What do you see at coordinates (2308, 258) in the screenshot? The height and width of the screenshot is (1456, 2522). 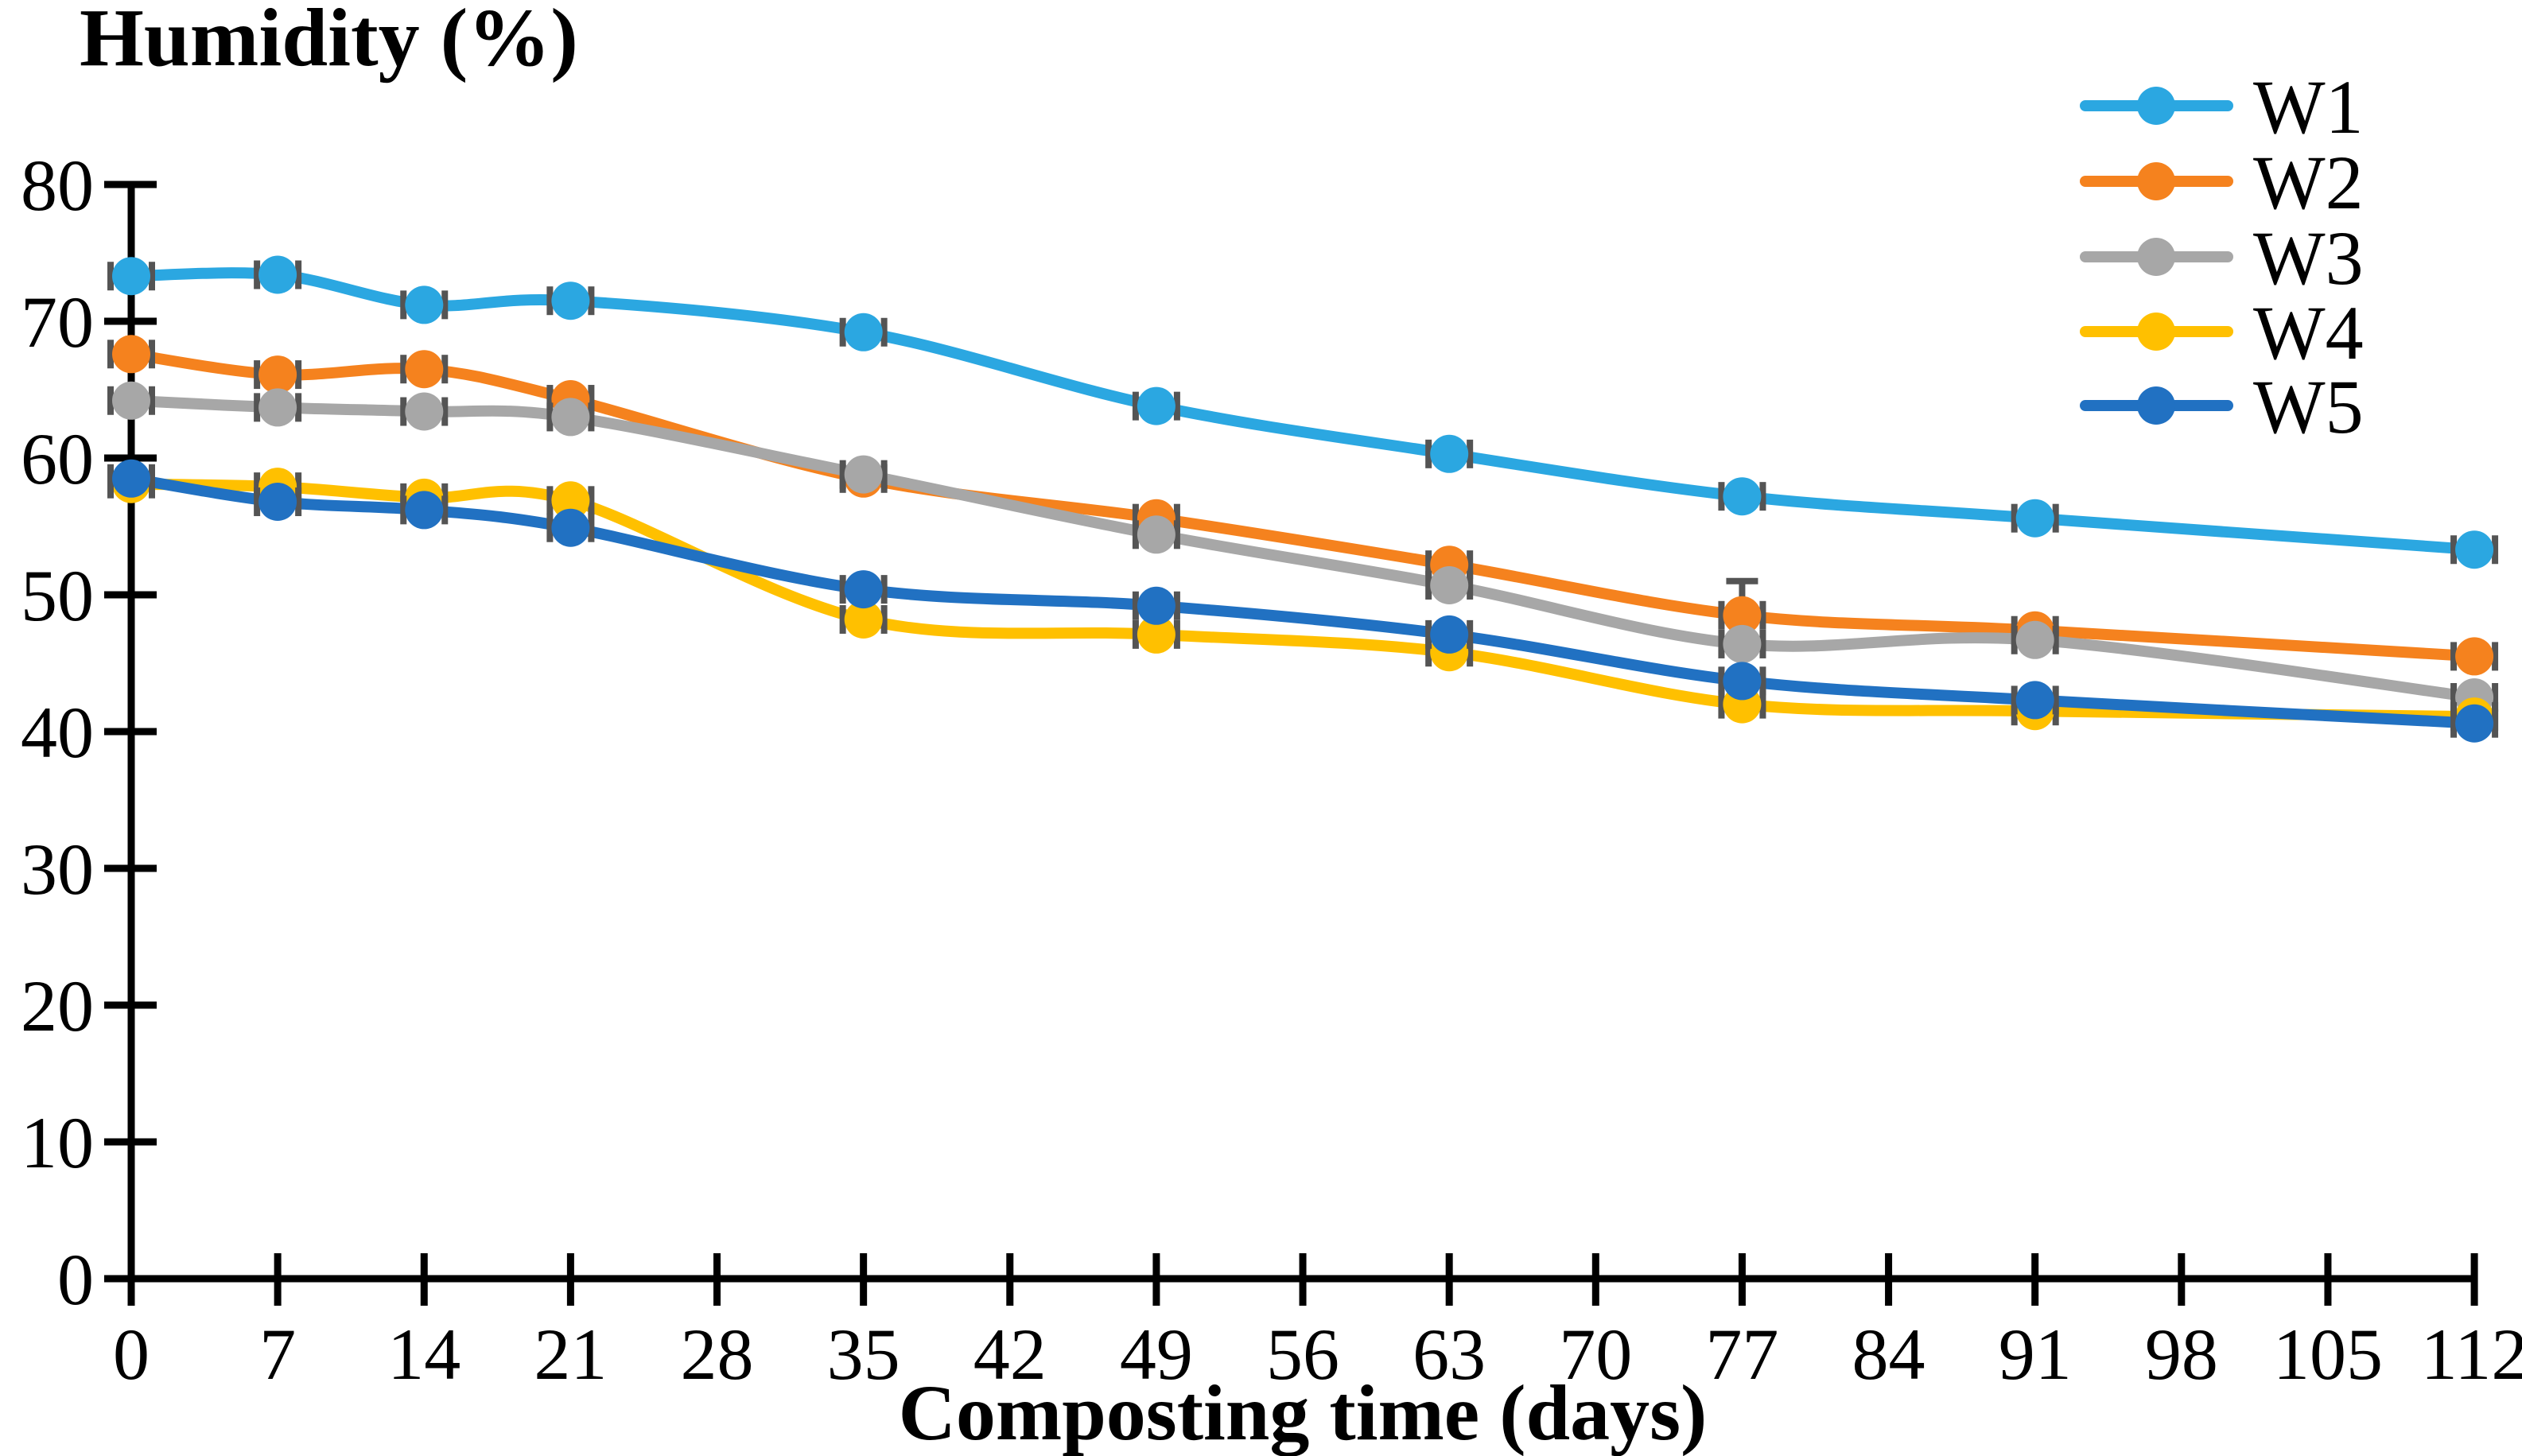 I see `legend-label-w3: W3` at bounding box center [2308, 258].